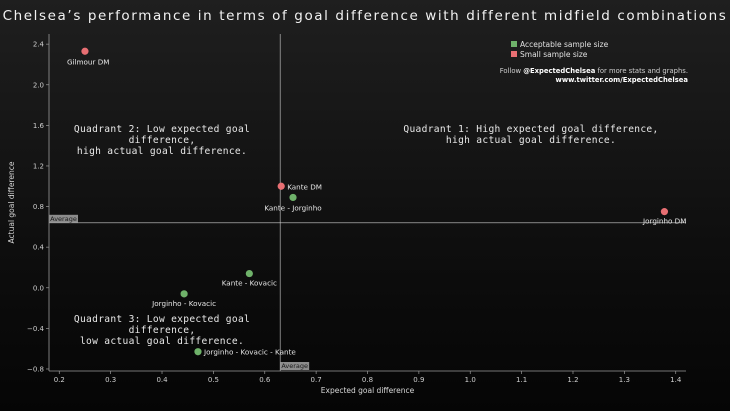 The width and height of the screenshot is (730, 411). Describe the element at coordinates (183, 303) in the screenshot. I see `point-label: Jorginho - Kovacic` at that location.